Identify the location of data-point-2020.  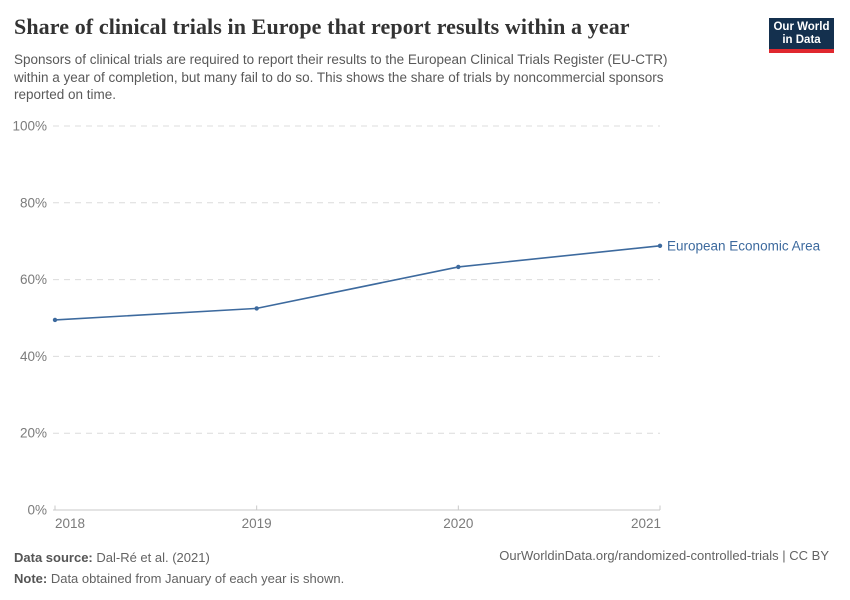
(458, 267).